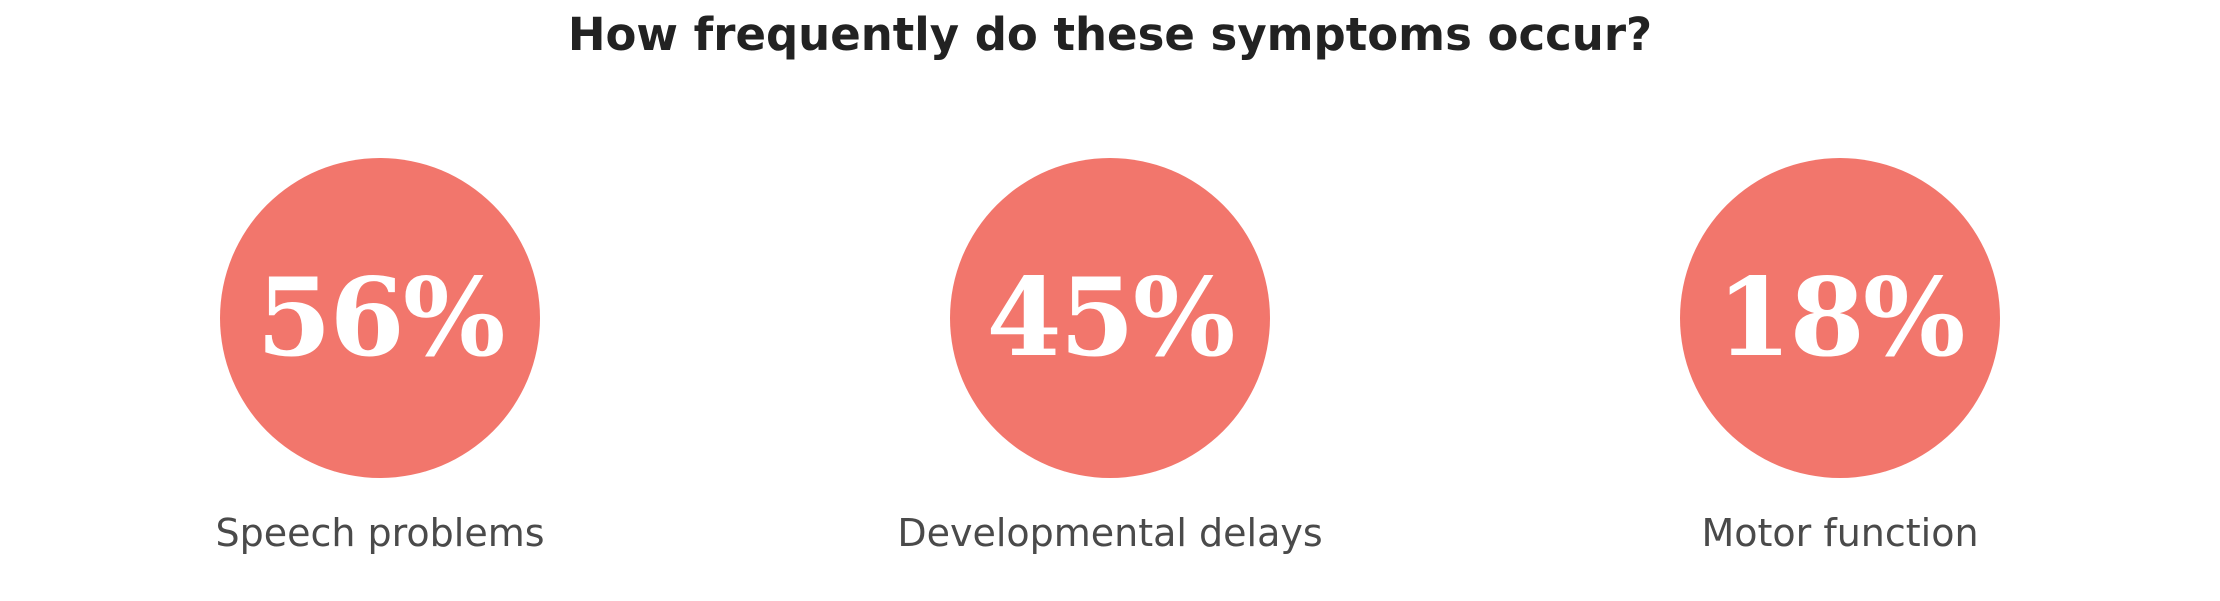 This screenshot has width=2220, height=601. Describe the element at coordinates (1110, 34) in the screenshot. I see `chart-title: How frequently do these symptoms occur?` at that location.